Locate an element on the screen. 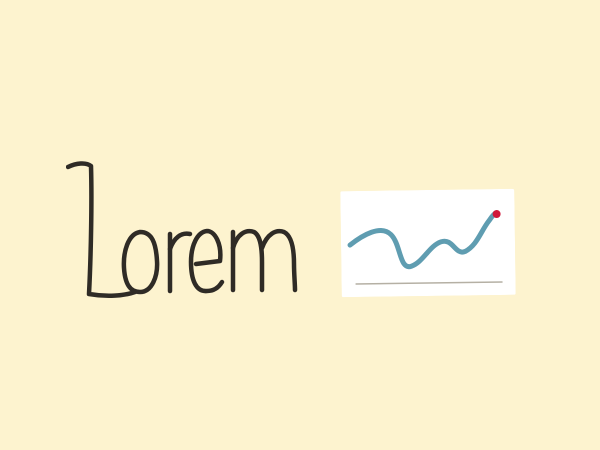 The height and width of the screenshot is (450, 600). sparkline-end-marker is located at coordinates (496, 214).